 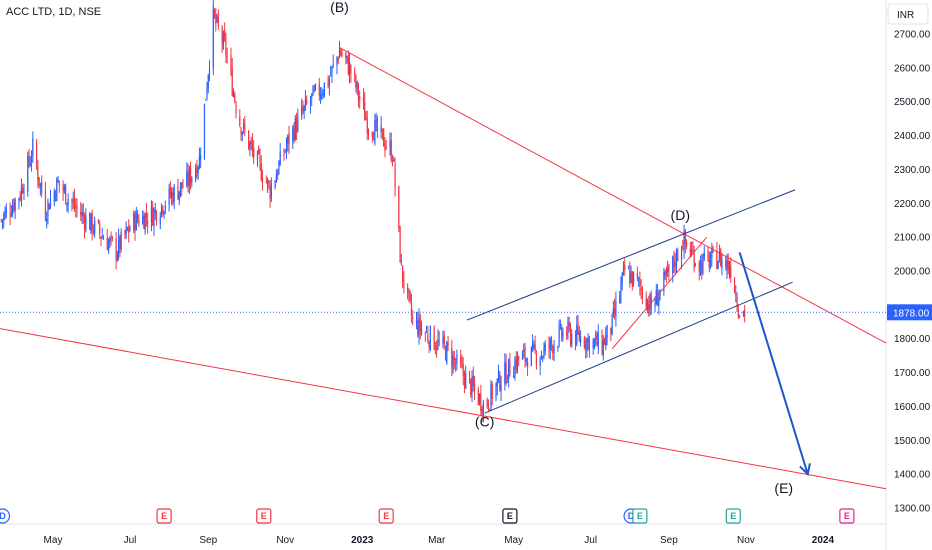 I want to click on marker-letter: E, so click(x=847, y=516).